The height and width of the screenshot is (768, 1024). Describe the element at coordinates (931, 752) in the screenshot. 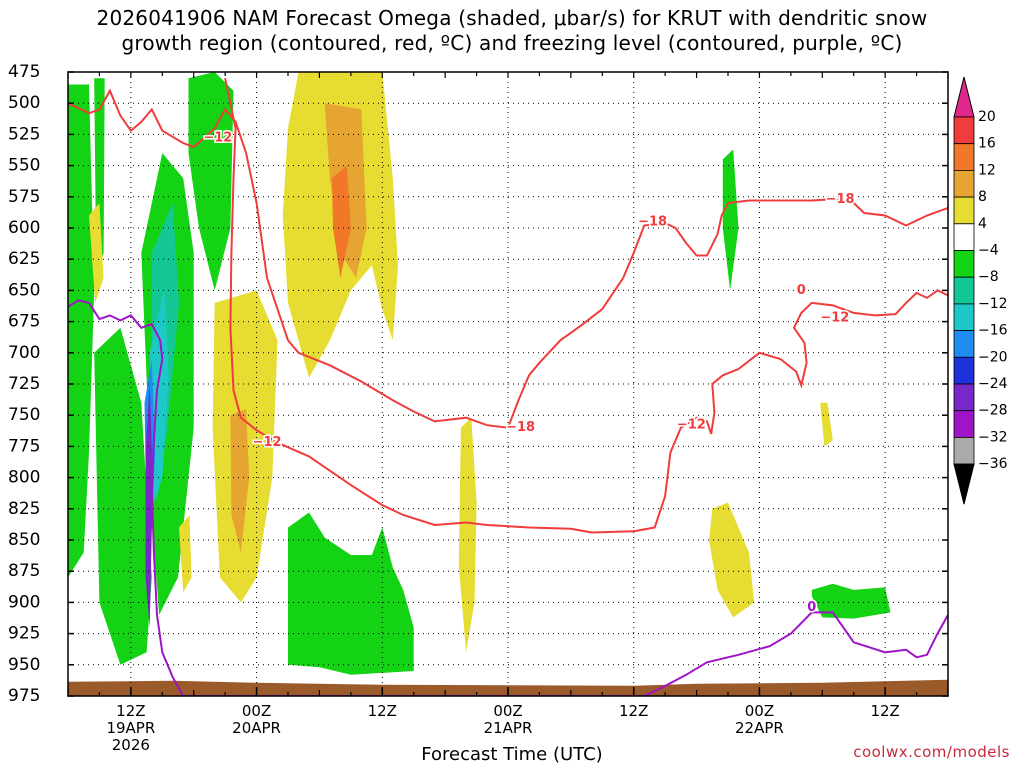

I see `credit-text: coolwx.com/models` at that location.